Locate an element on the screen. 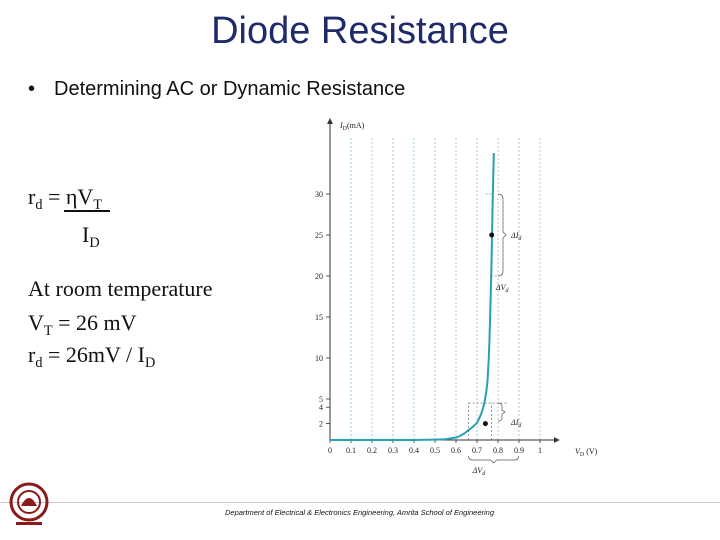 This screenshot has height=540, width=720. annotation-upper-delta-i: ΔId is located at coordinates (516, 236).